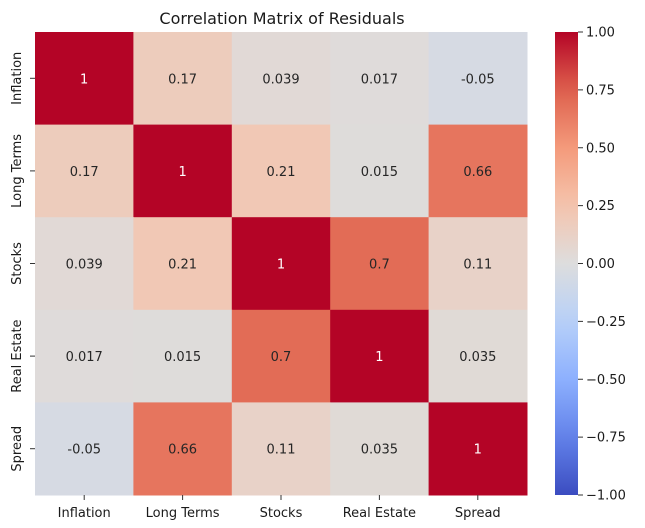  What do you see at coordinates (606, 322) in the screenshot?
I see `colorbar-tick-label: −0.25` at bounding box center [606, 322].